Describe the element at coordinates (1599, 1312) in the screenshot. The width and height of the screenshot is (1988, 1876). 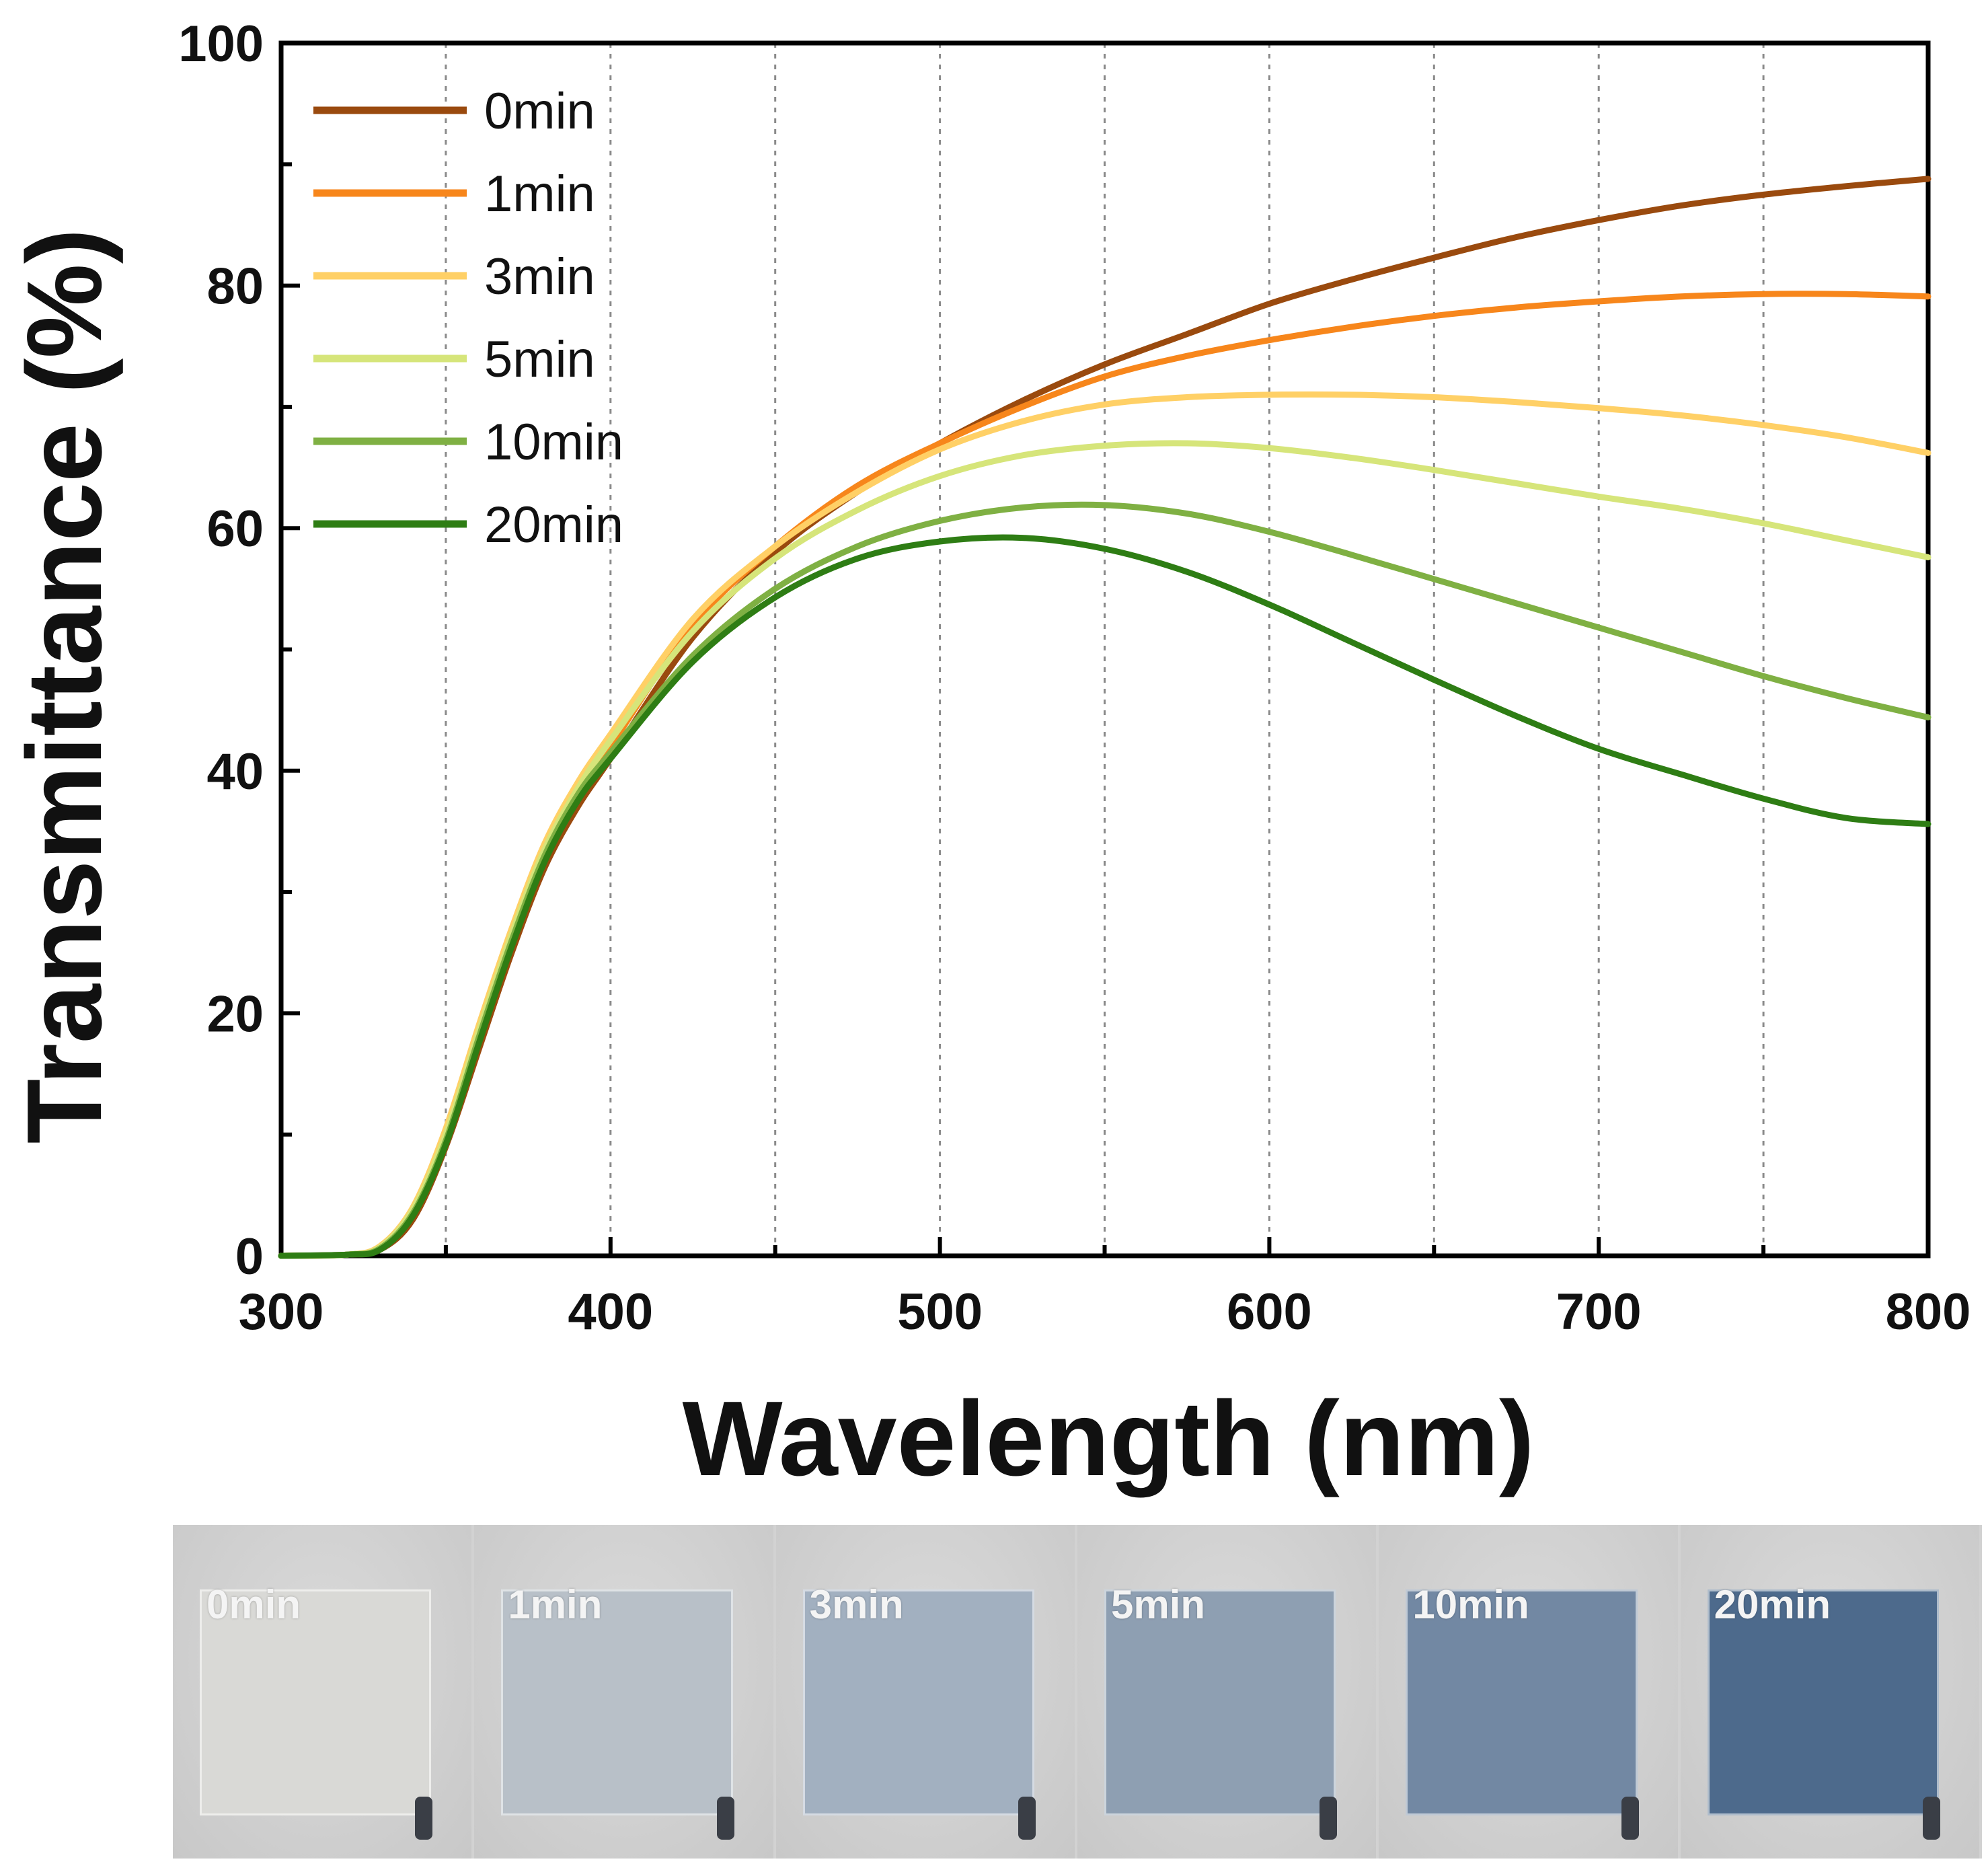
I see `x-tick-label-700: 700` at that location.